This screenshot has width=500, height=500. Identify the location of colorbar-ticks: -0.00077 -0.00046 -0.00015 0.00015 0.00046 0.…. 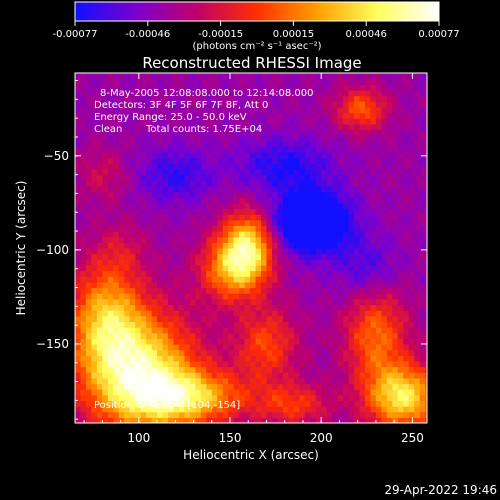
(256, 30).